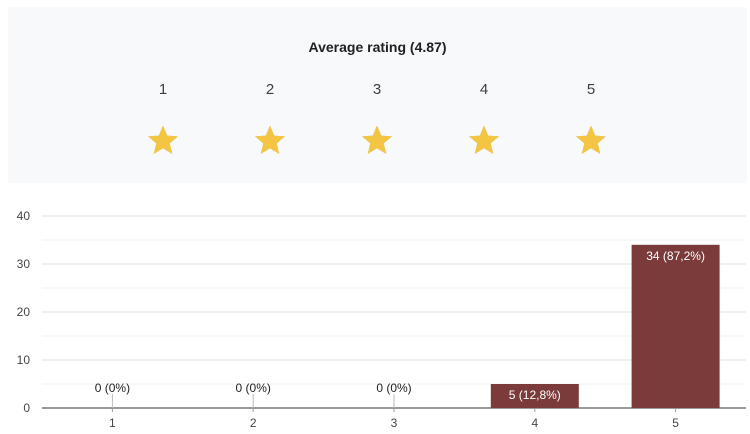  Describe the element at coordinates (377, 47) in the screenshot. I see `average-rating-title: Average rating (4.87)` at that location.